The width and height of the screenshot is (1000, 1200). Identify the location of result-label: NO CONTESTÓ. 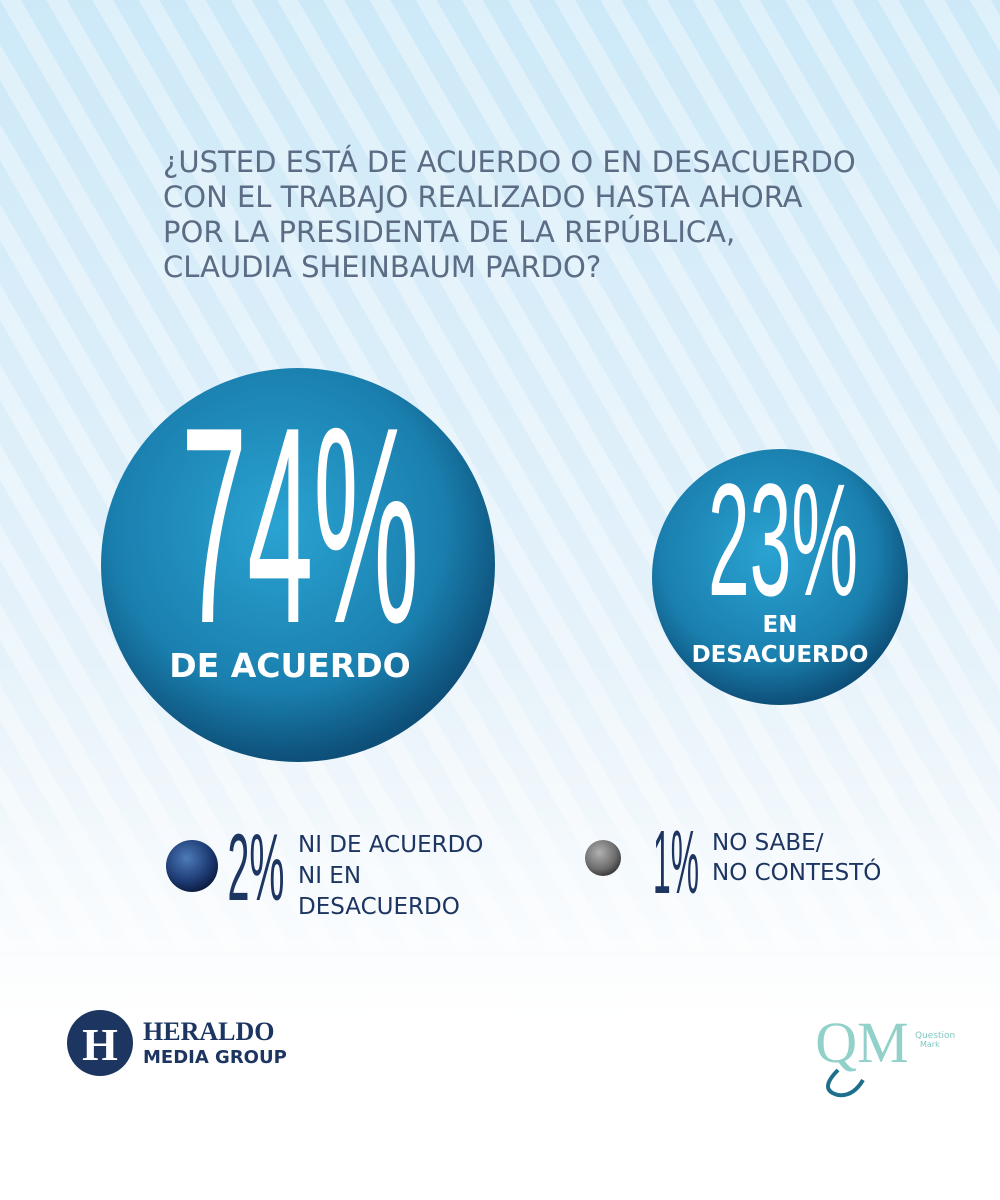
(796, 872).